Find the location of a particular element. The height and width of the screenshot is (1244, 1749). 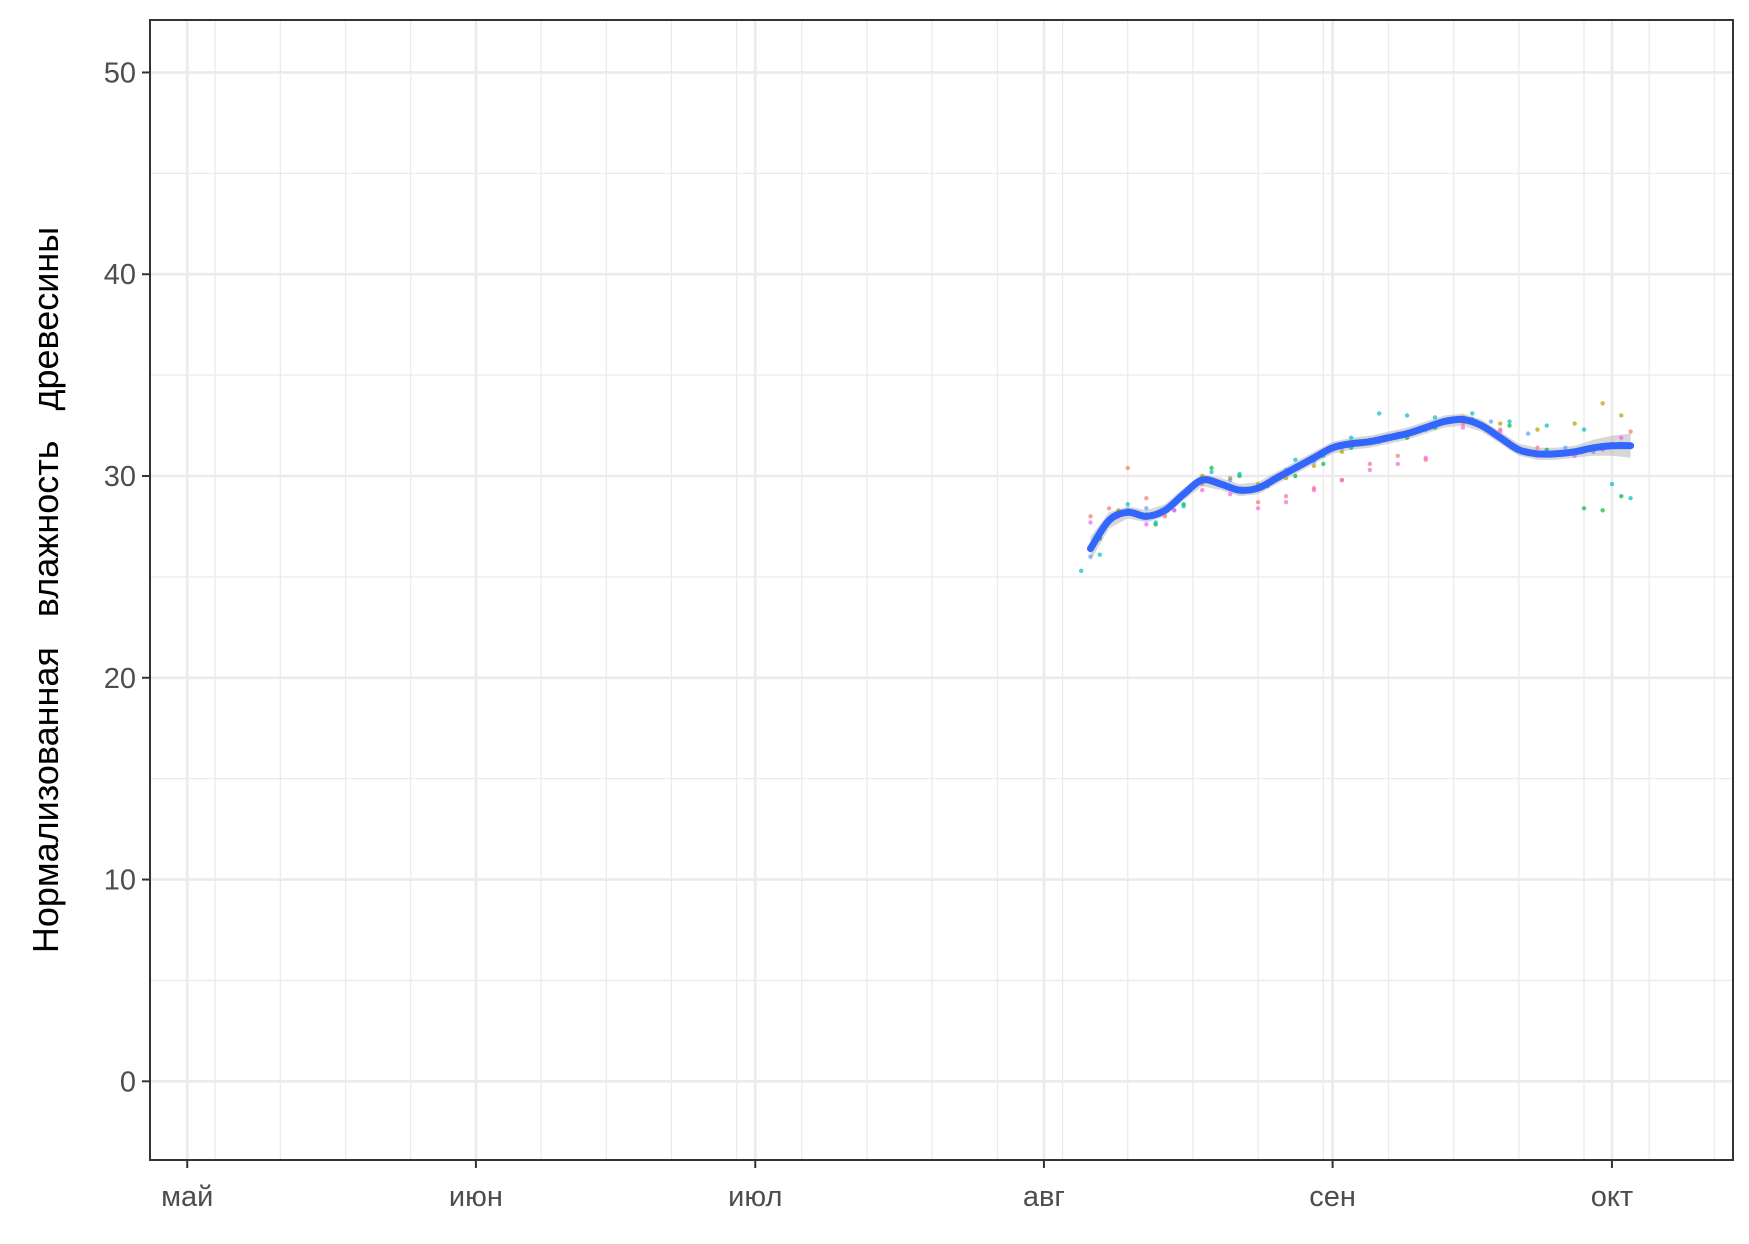

smooth-line-layer is located at coordinates (1361, 484).